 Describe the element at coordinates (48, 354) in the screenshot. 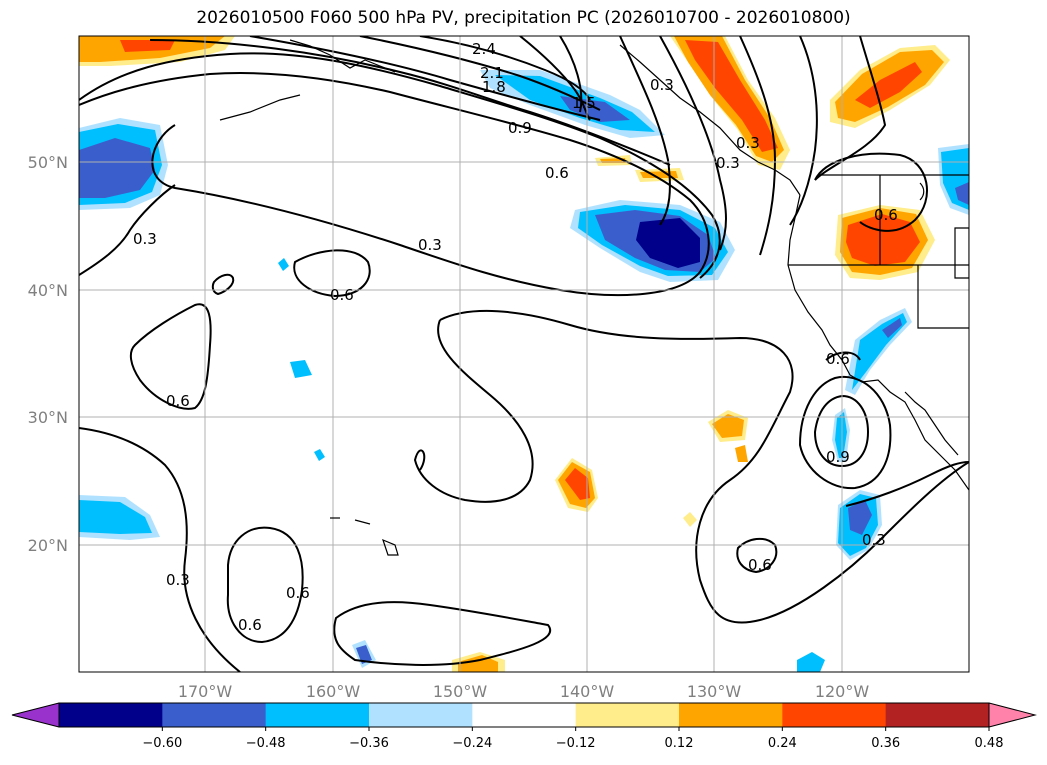

I see `lat-labels: 50°N 40°N 30°N 20°N` at that location.